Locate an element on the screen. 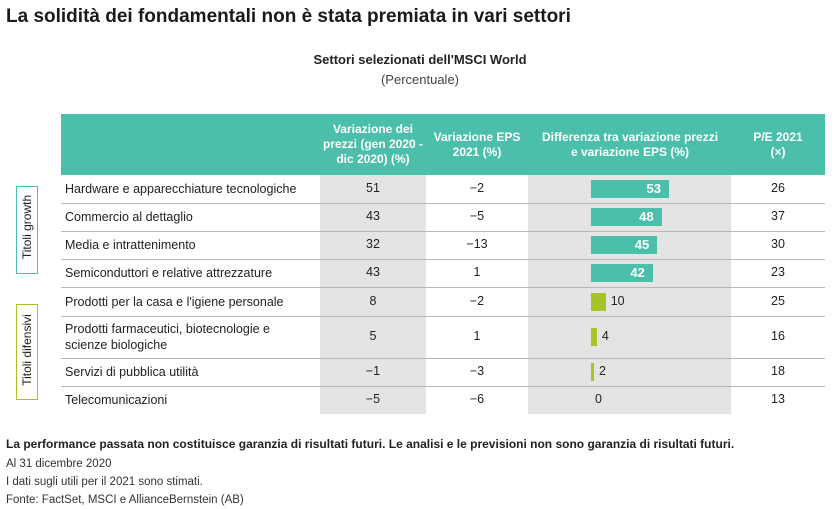 This screenshot has width=840, height=509. pe-cell: 37 is located at coordinates (778, 216).